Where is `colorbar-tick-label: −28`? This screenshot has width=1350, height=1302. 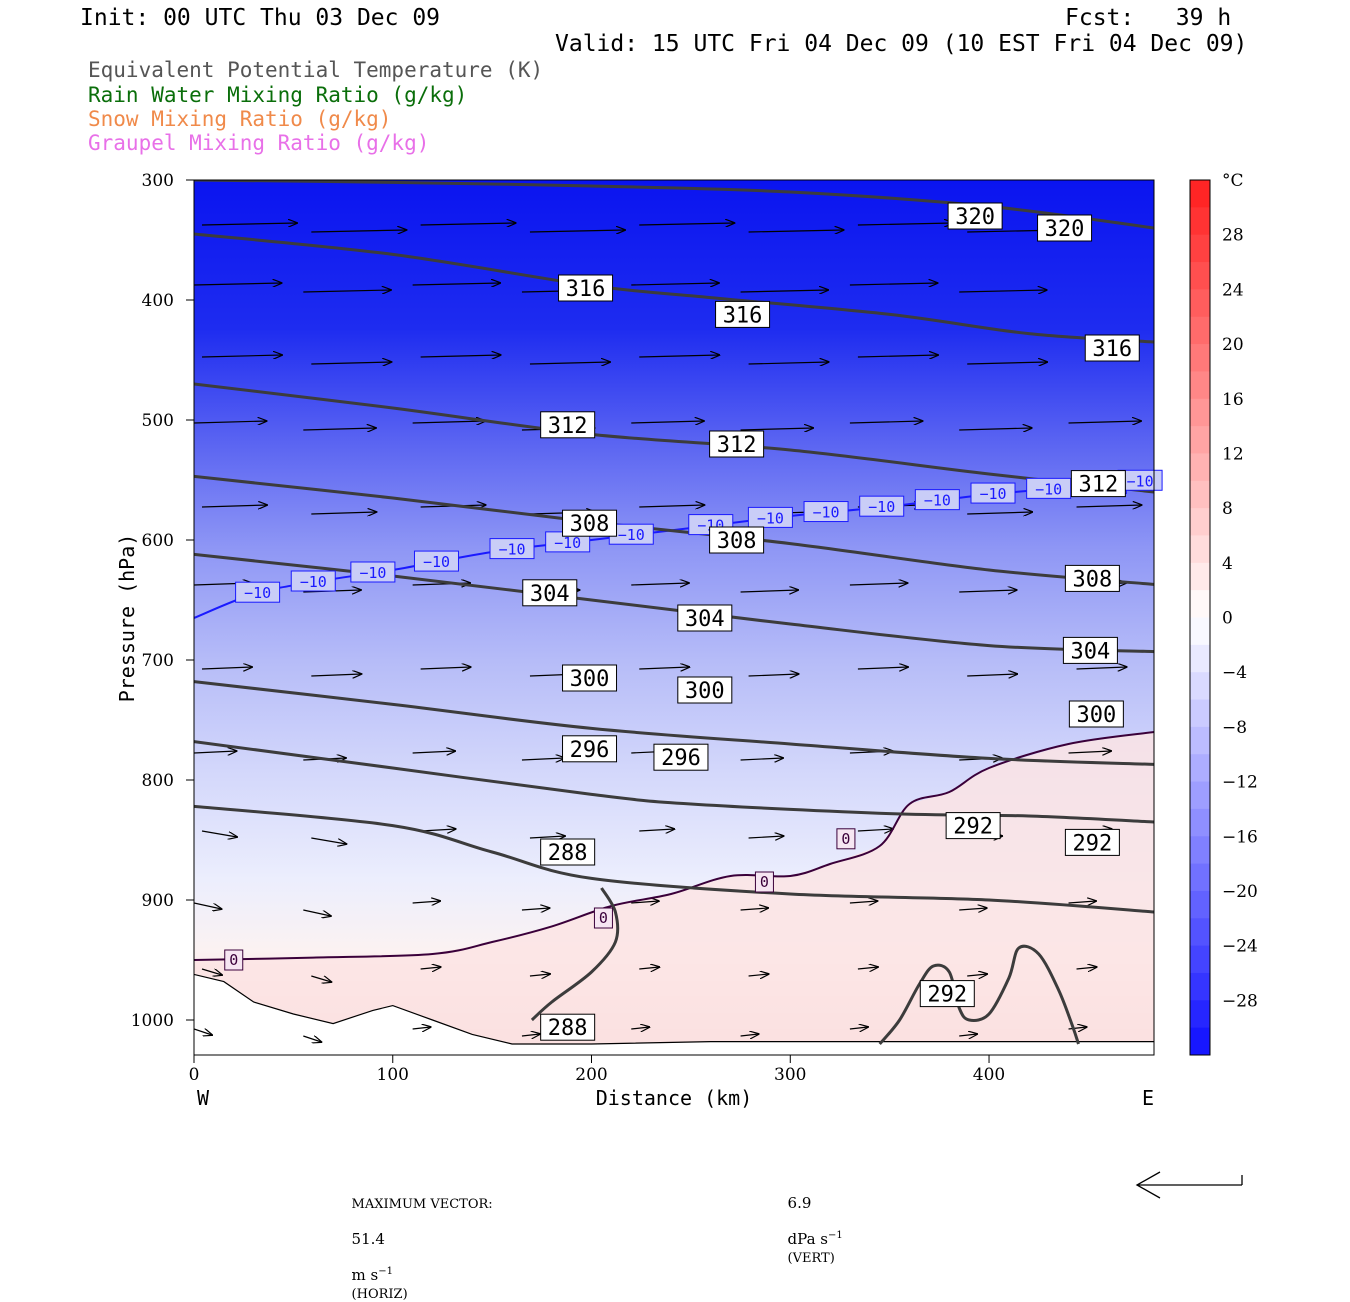 colorbar-tick-label: −28 is located at coordinates (1240, 1001).